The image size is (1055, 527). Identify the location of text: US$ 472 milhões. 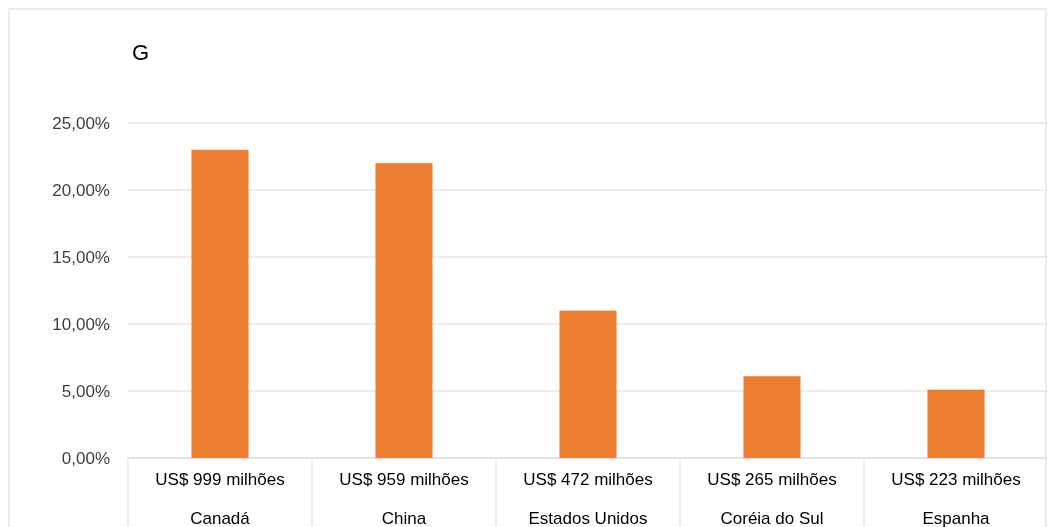
(588, 479).